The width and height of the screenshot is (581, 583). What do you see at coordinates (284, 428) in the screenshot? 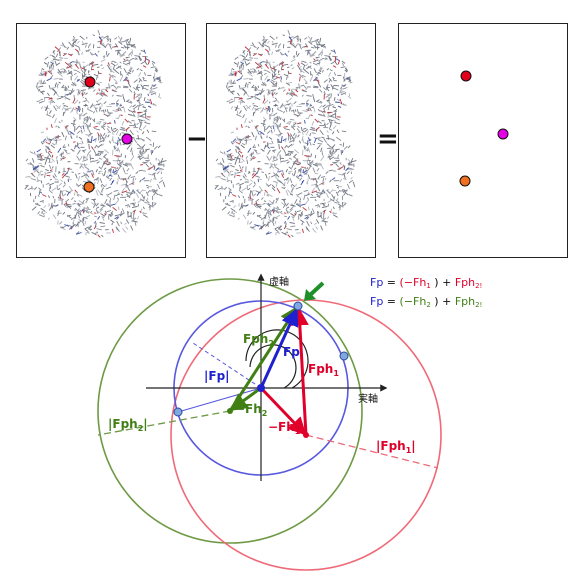
I see `neg-fh1-label: −Fh1` at bounding box center [284, 428].